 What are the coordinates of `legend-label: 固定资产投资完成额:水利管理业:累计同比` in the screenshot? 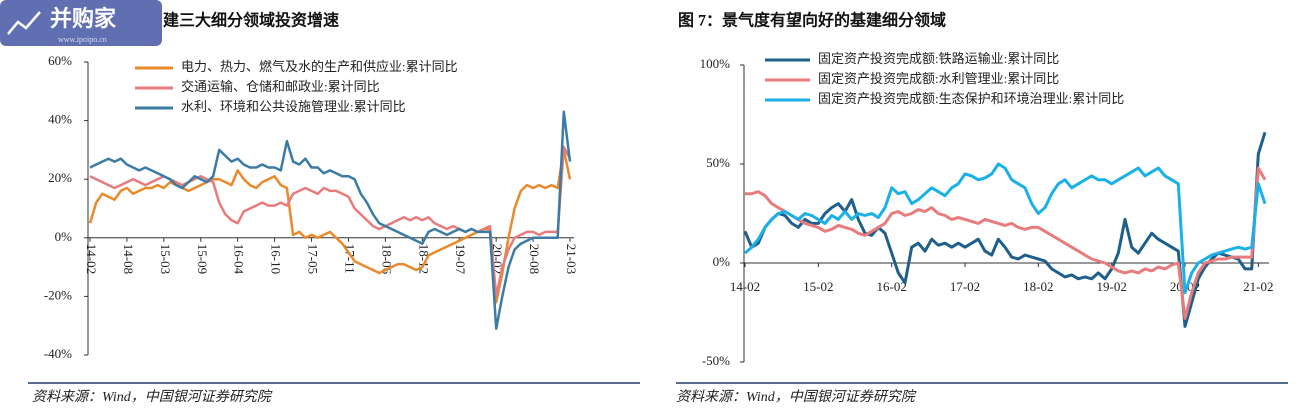 It's located at (938, 78).